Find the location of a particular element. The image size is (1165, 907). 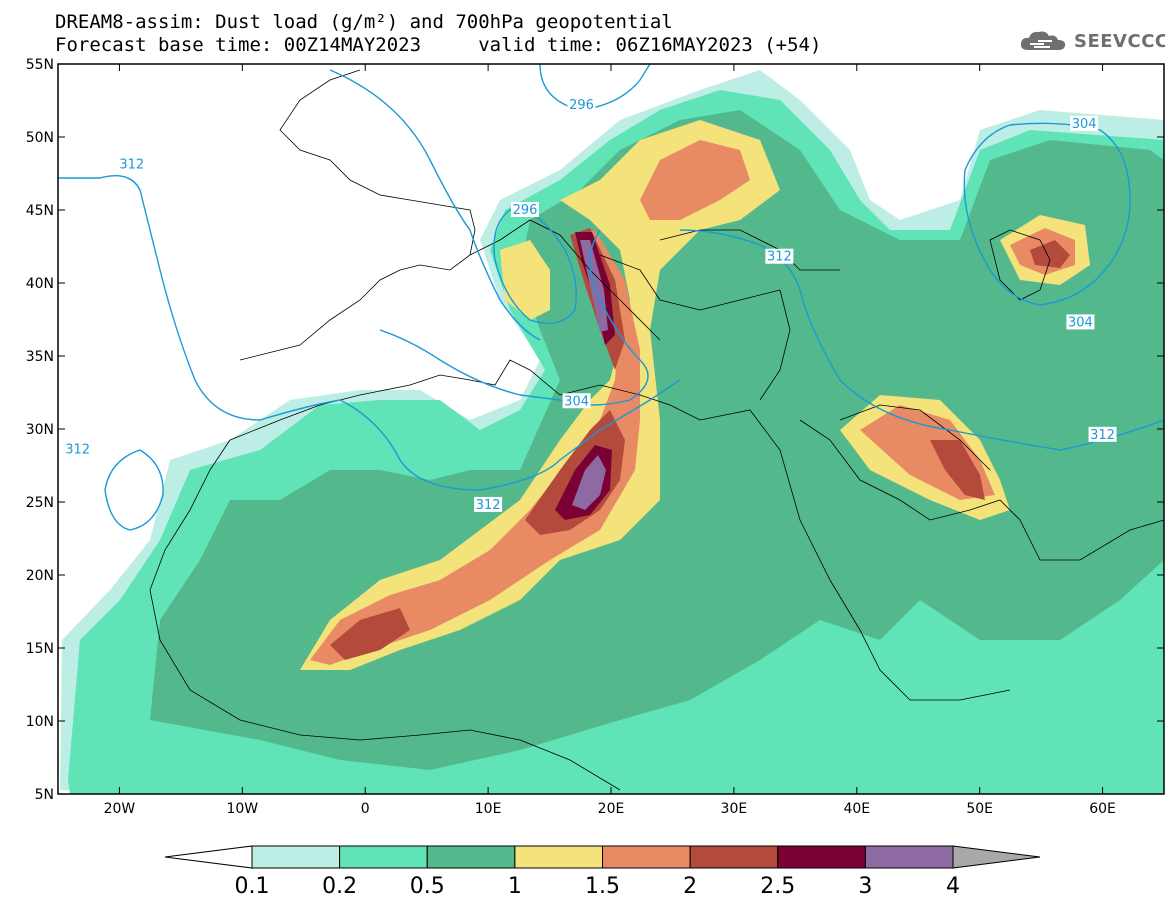

lat-tick-label: 45N is located at coordinates (40, 211).